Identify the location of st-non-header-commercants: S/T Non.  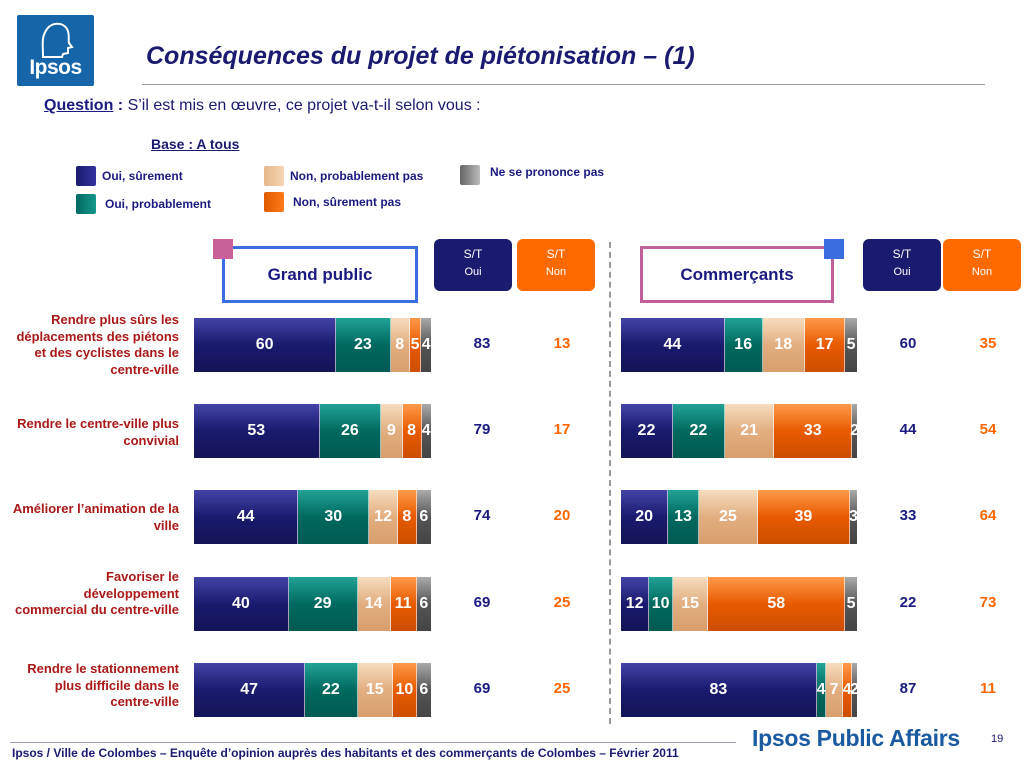
(982, 265).